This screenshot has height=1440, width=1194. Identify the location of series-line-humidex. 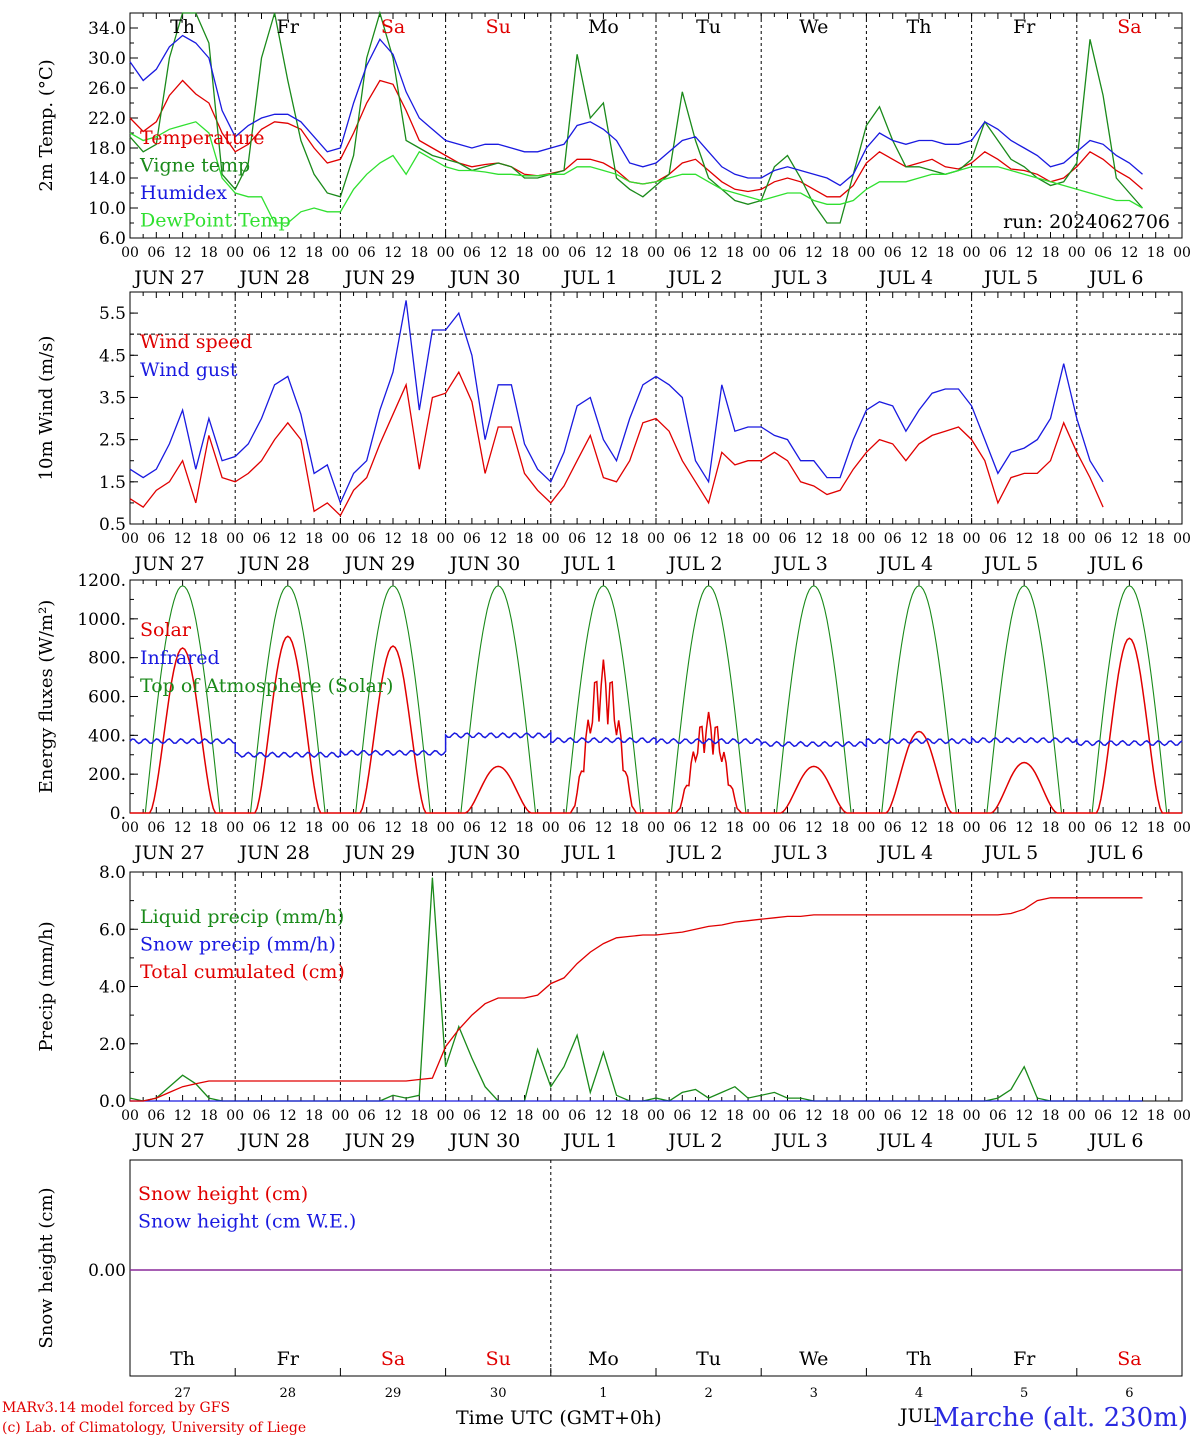
(636, 110).